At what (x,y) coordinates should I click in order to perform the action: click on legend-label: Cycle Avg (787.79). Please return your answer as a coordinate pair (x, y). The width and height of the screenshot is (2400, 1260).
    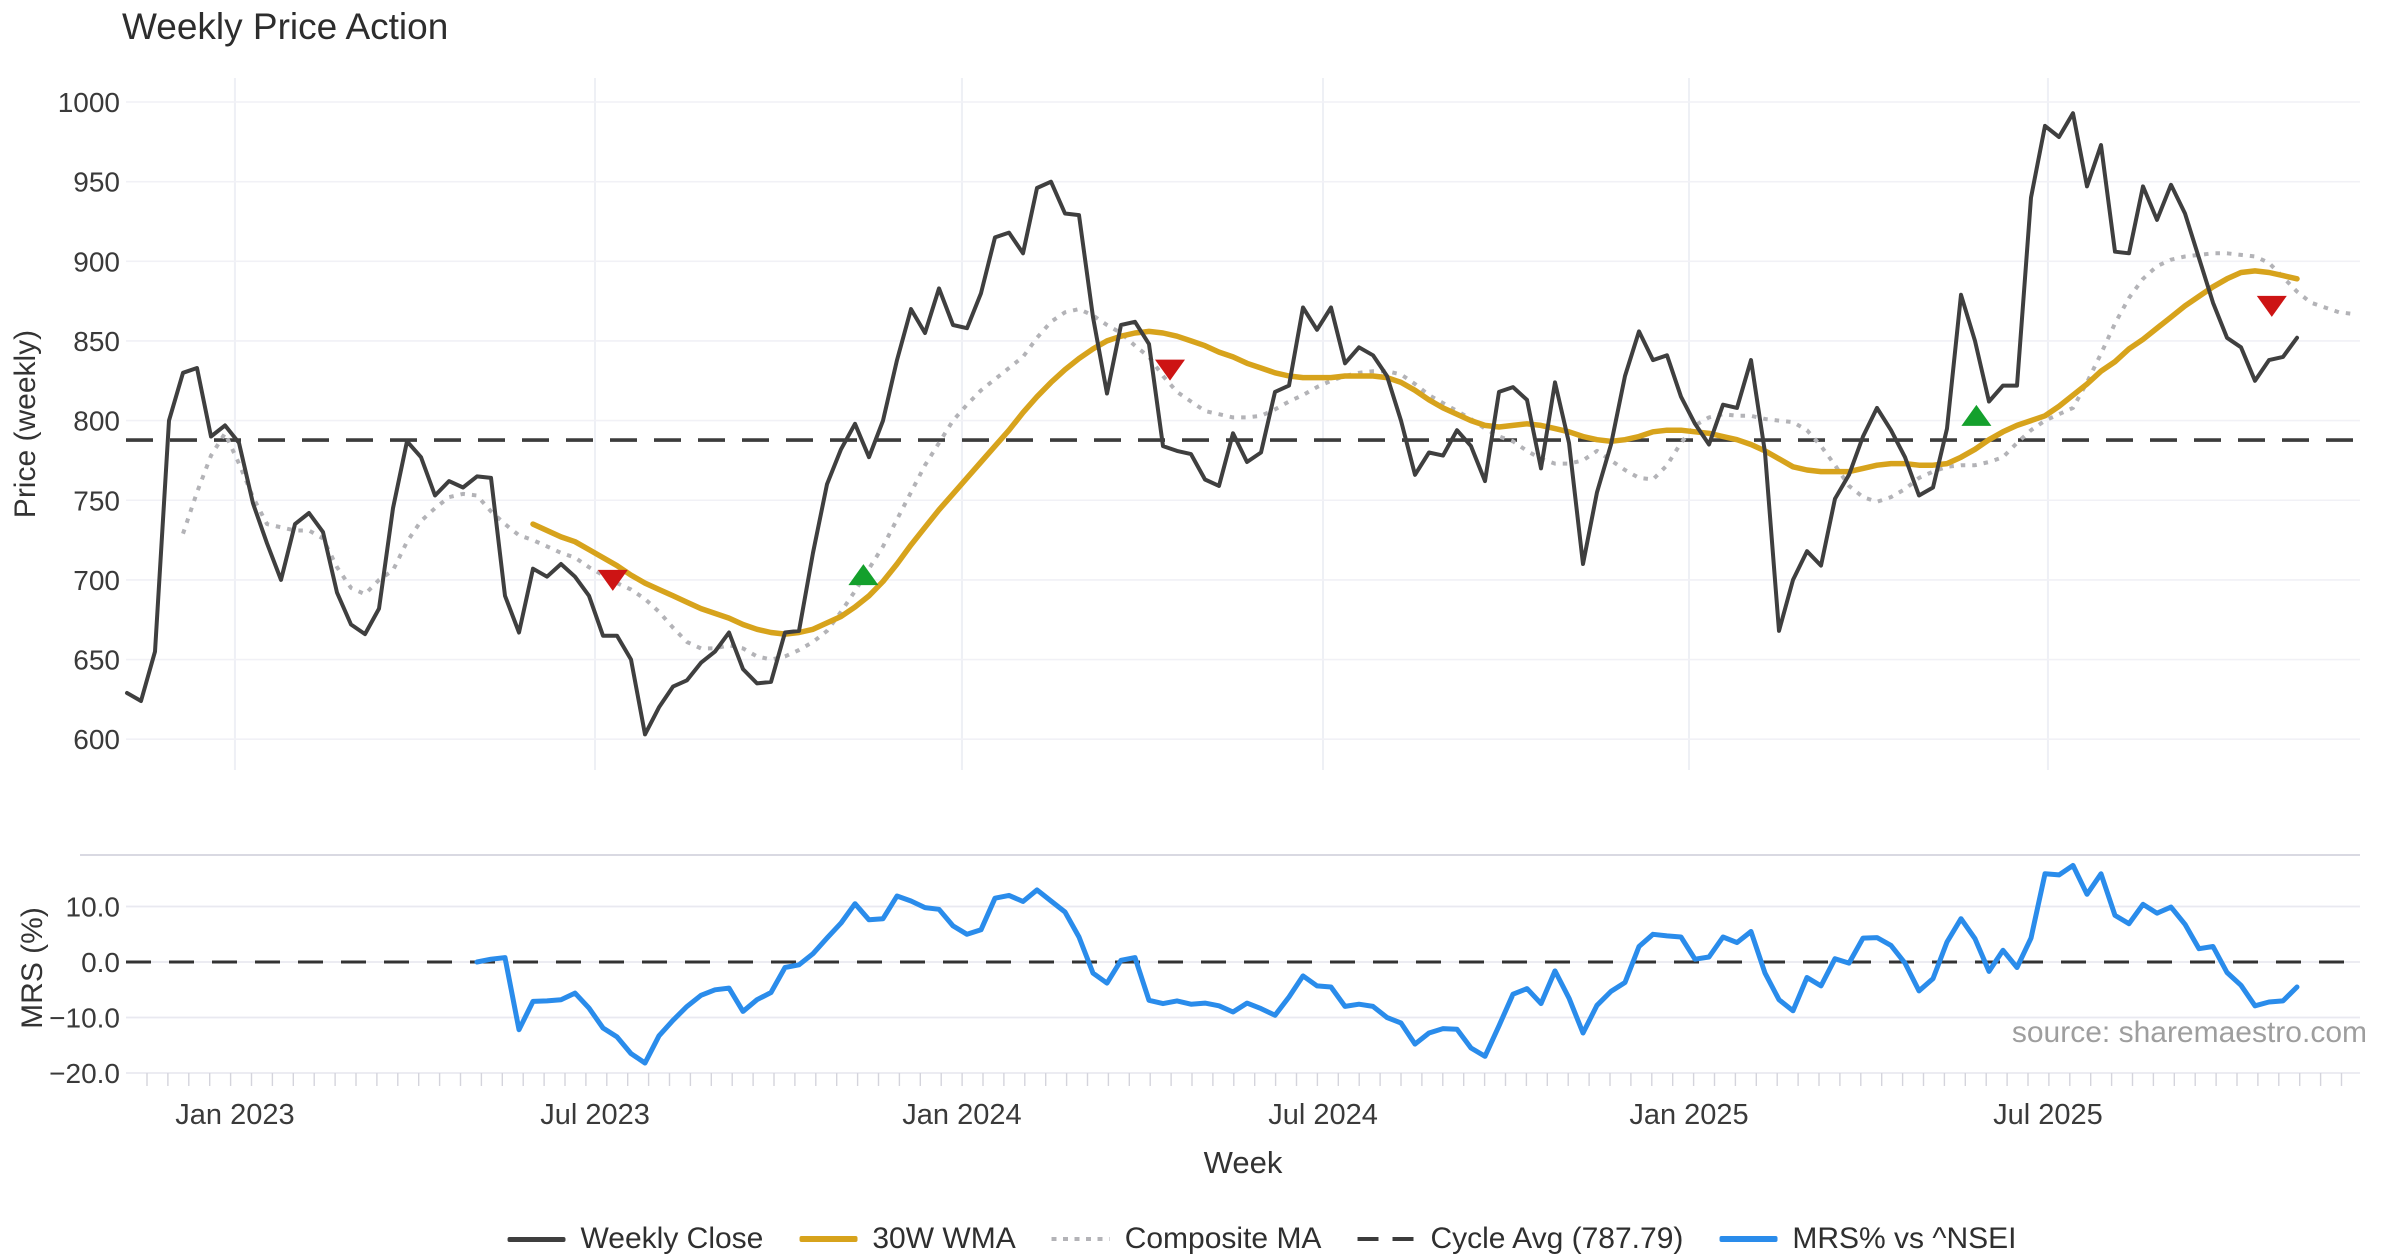
    Looking at the image, I should click on (1557, 1238).